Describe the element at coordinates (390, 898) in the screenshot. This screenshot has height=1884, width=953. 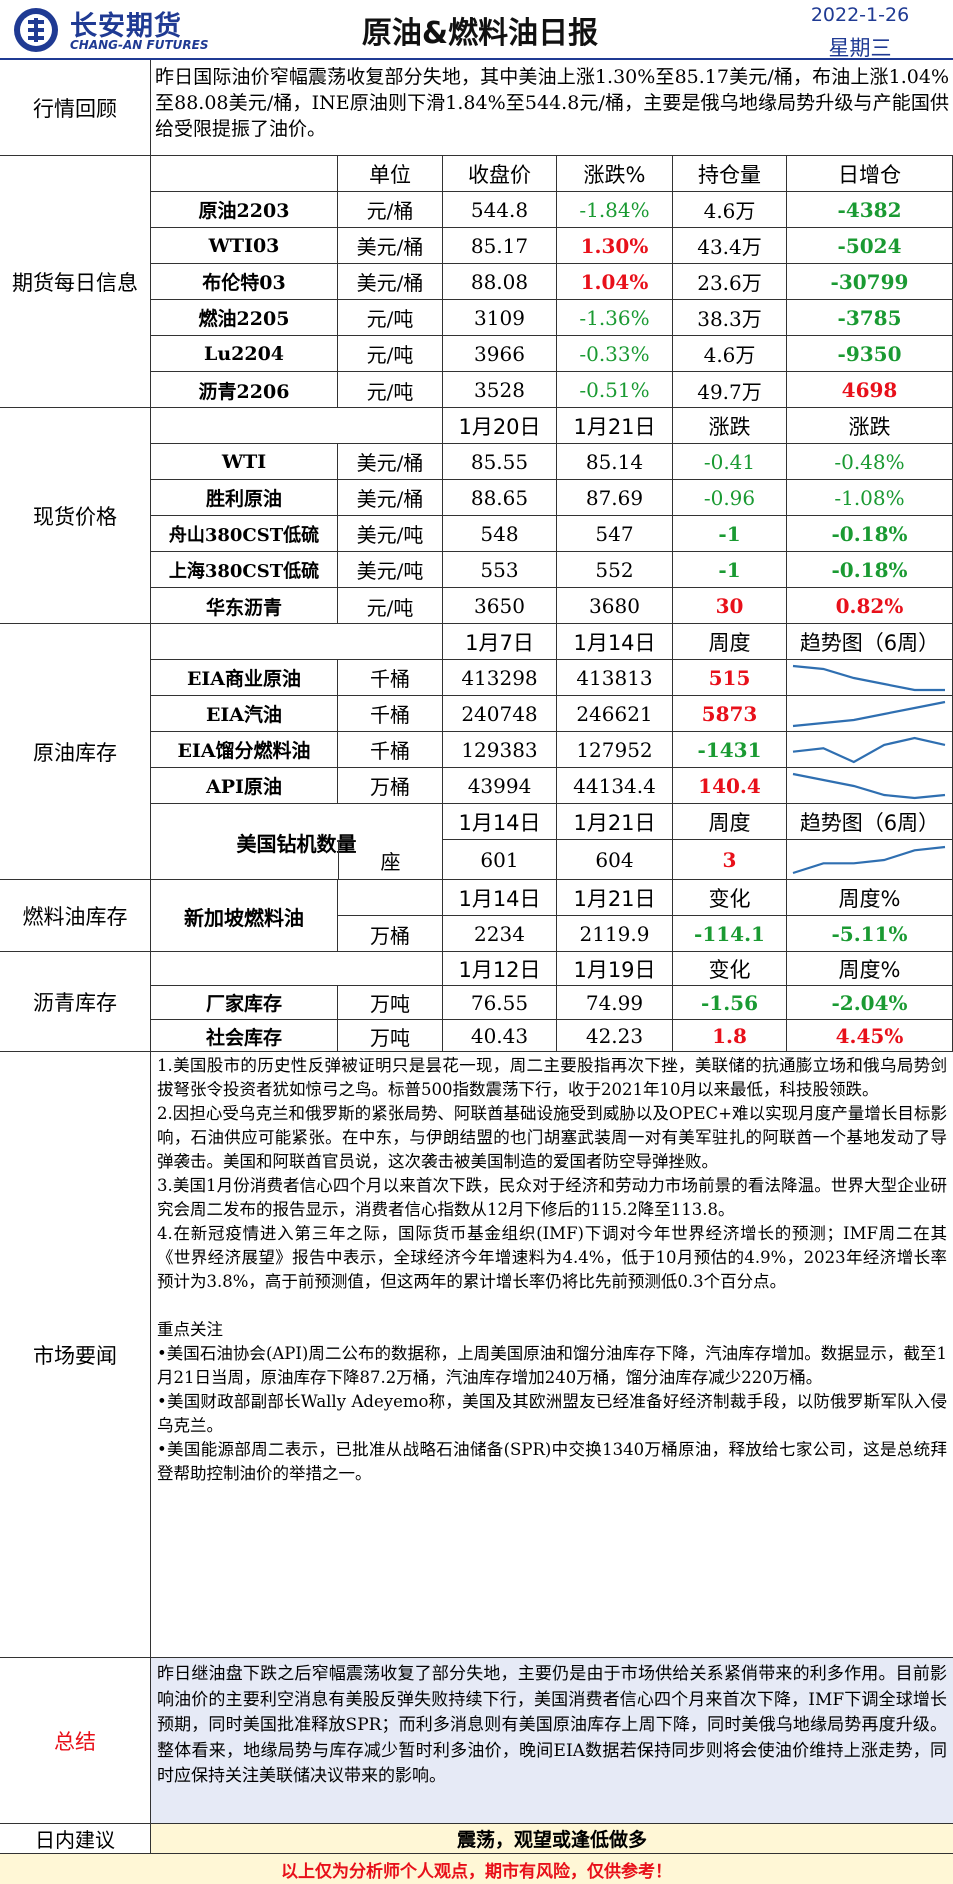
I see `table-cell-blank` at that location.